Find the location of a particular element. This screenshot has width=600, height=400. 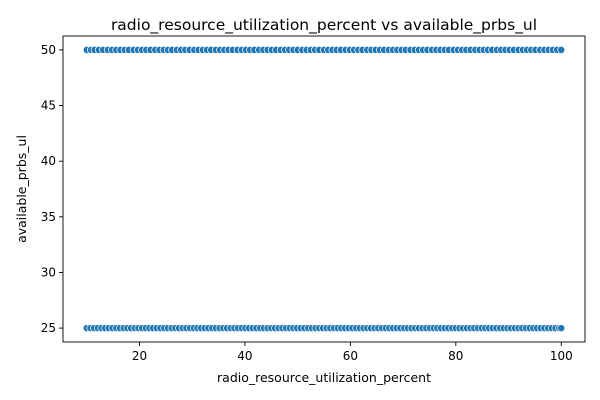

y-tick-label: 45 is located at coordinates (48, 106).